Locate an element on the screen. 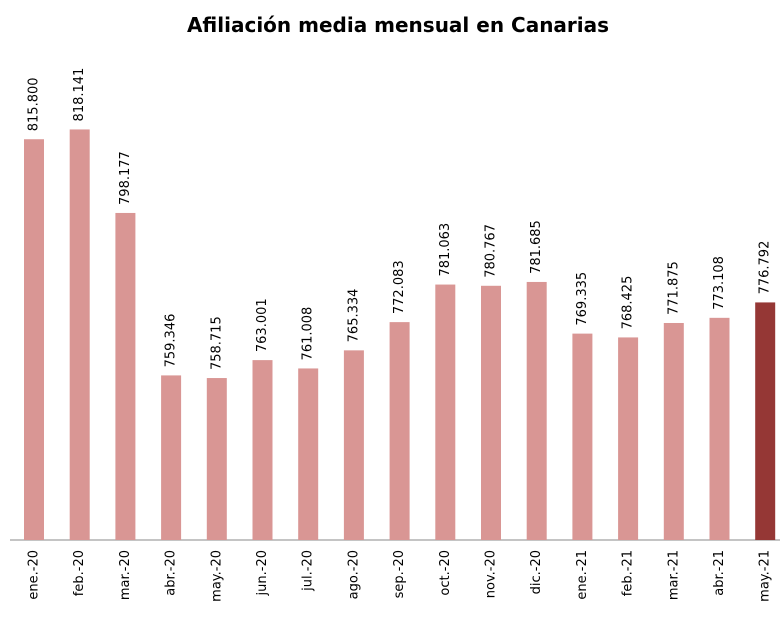 The image size is (780, 637). x-tick-label: abr.-20 is located at coordinates (171, 573).